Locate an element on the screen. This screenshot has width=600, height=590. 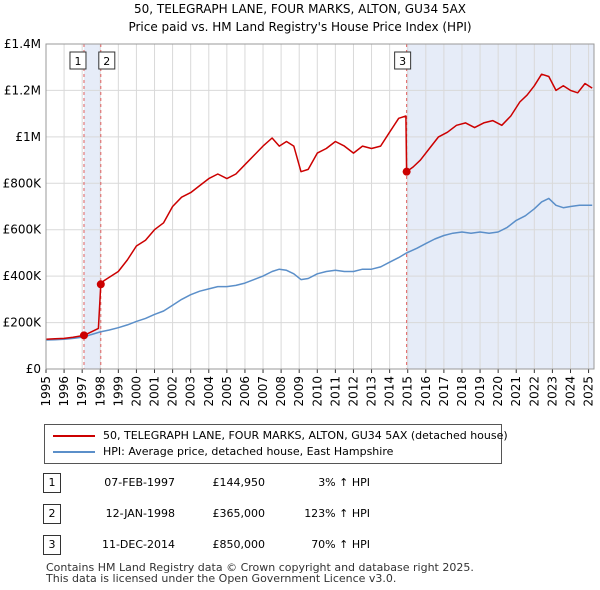
y-tick-label: £1.2M is located at coordinates (22, 90).